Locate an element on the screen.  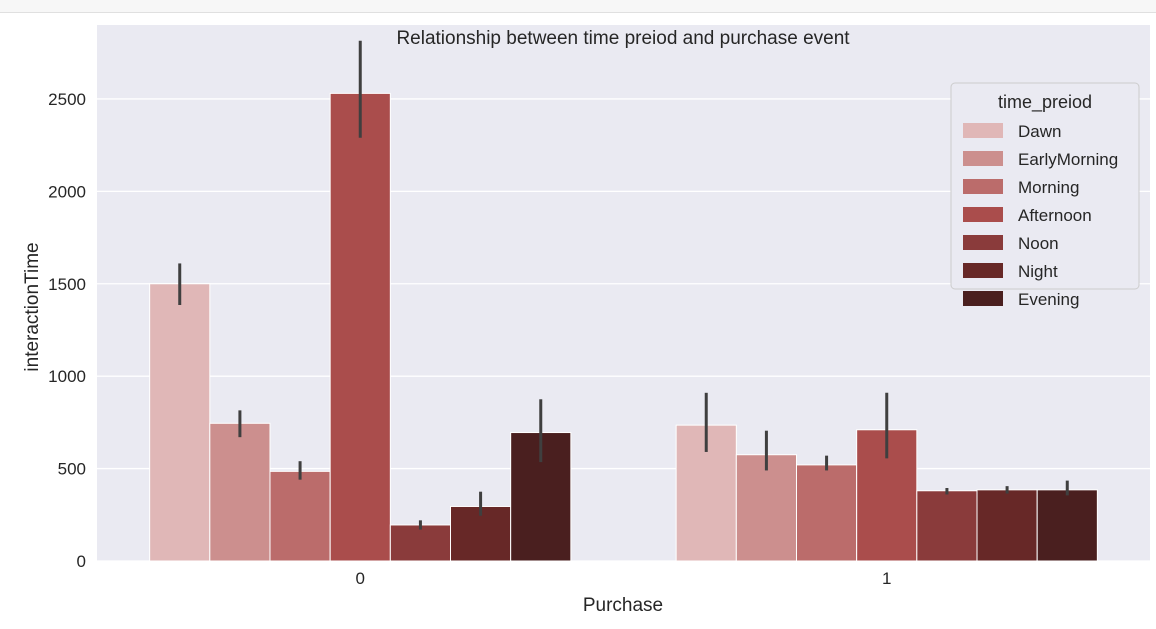
top-code-strip is located at coordinates (578, 6).